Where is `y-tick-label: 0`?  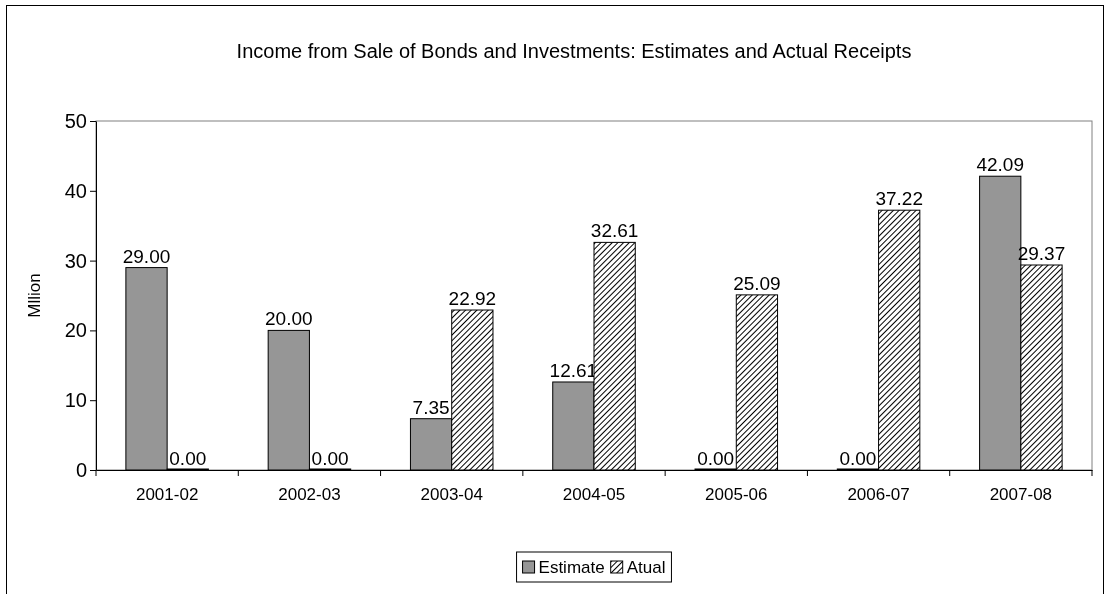
y-tick-label: 0 is located at coordinates (81, 469).